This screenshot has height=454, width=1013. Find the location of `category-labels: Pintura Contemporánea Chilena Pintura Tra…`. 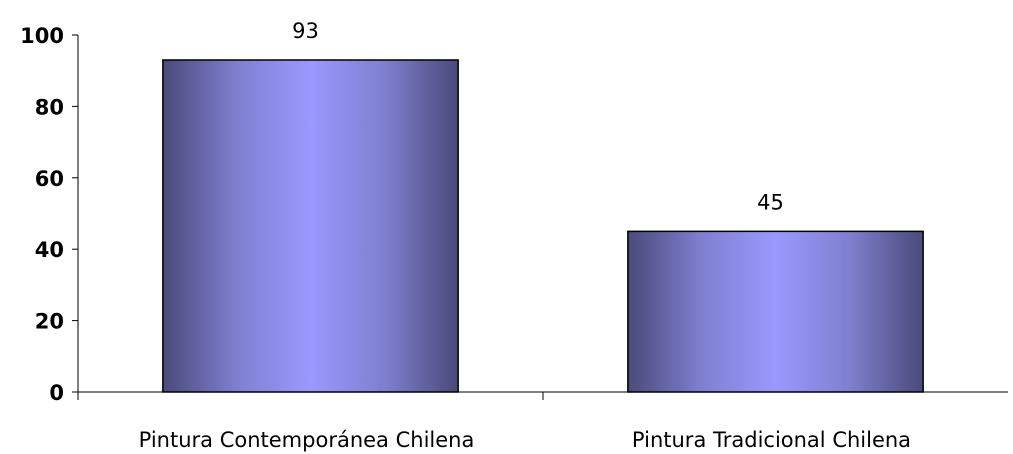

category-labels: Pintura Contemporánea Chilena Pintura Tra… is located at coordinates (525, 440).